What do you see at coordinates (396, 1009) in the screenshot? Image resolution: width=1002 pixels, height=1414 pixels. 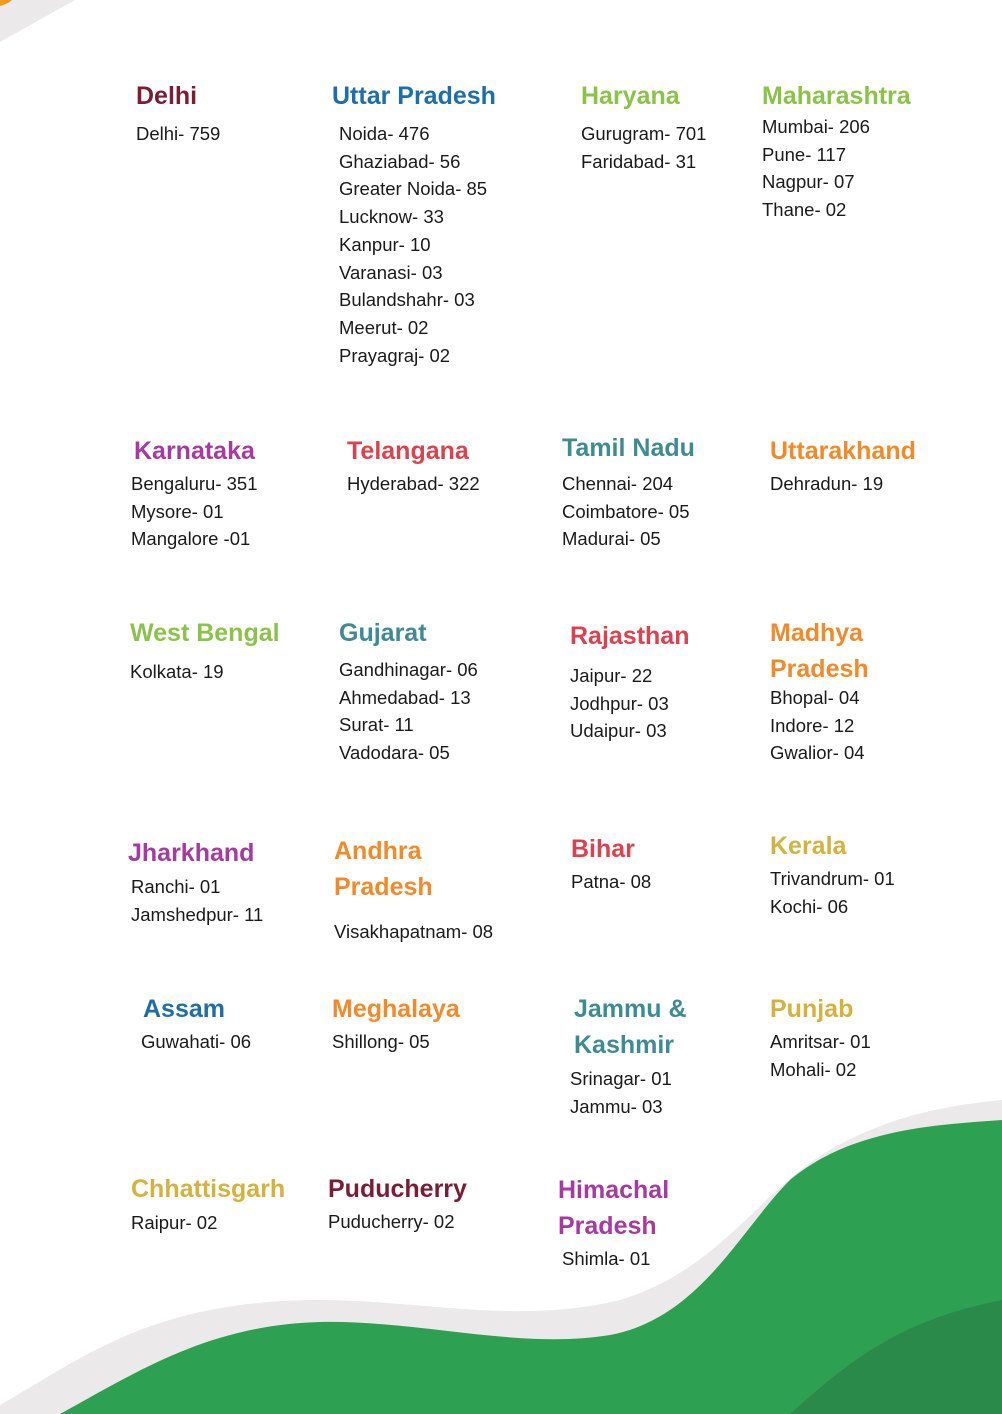 I see `state-heading-meghalaya: Meghalaya` at bounding box center [396, 1009].